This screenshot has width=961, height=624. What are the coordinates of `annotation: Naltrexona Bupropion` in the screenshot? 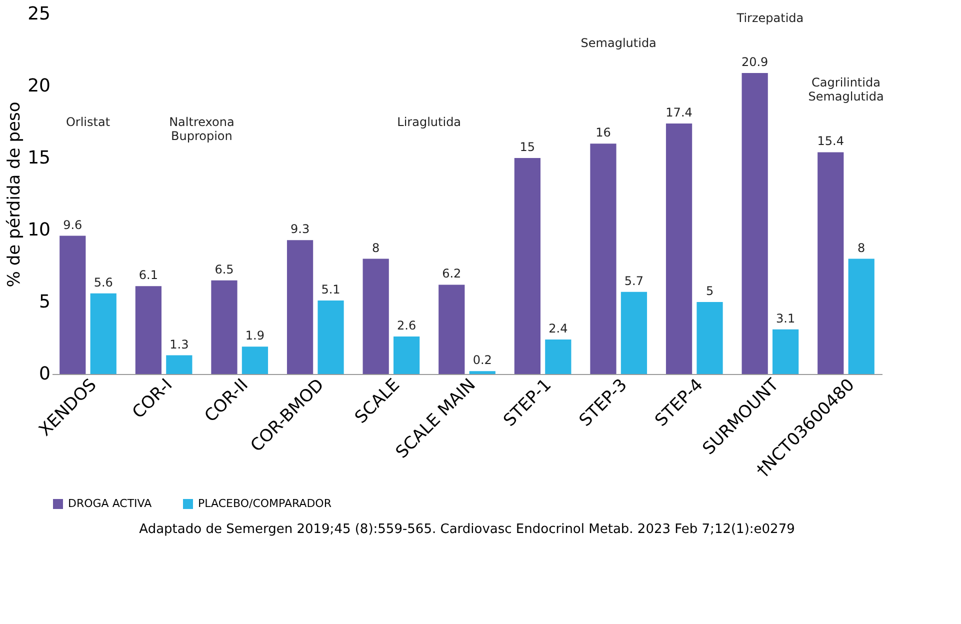 It's located at (201, 129).